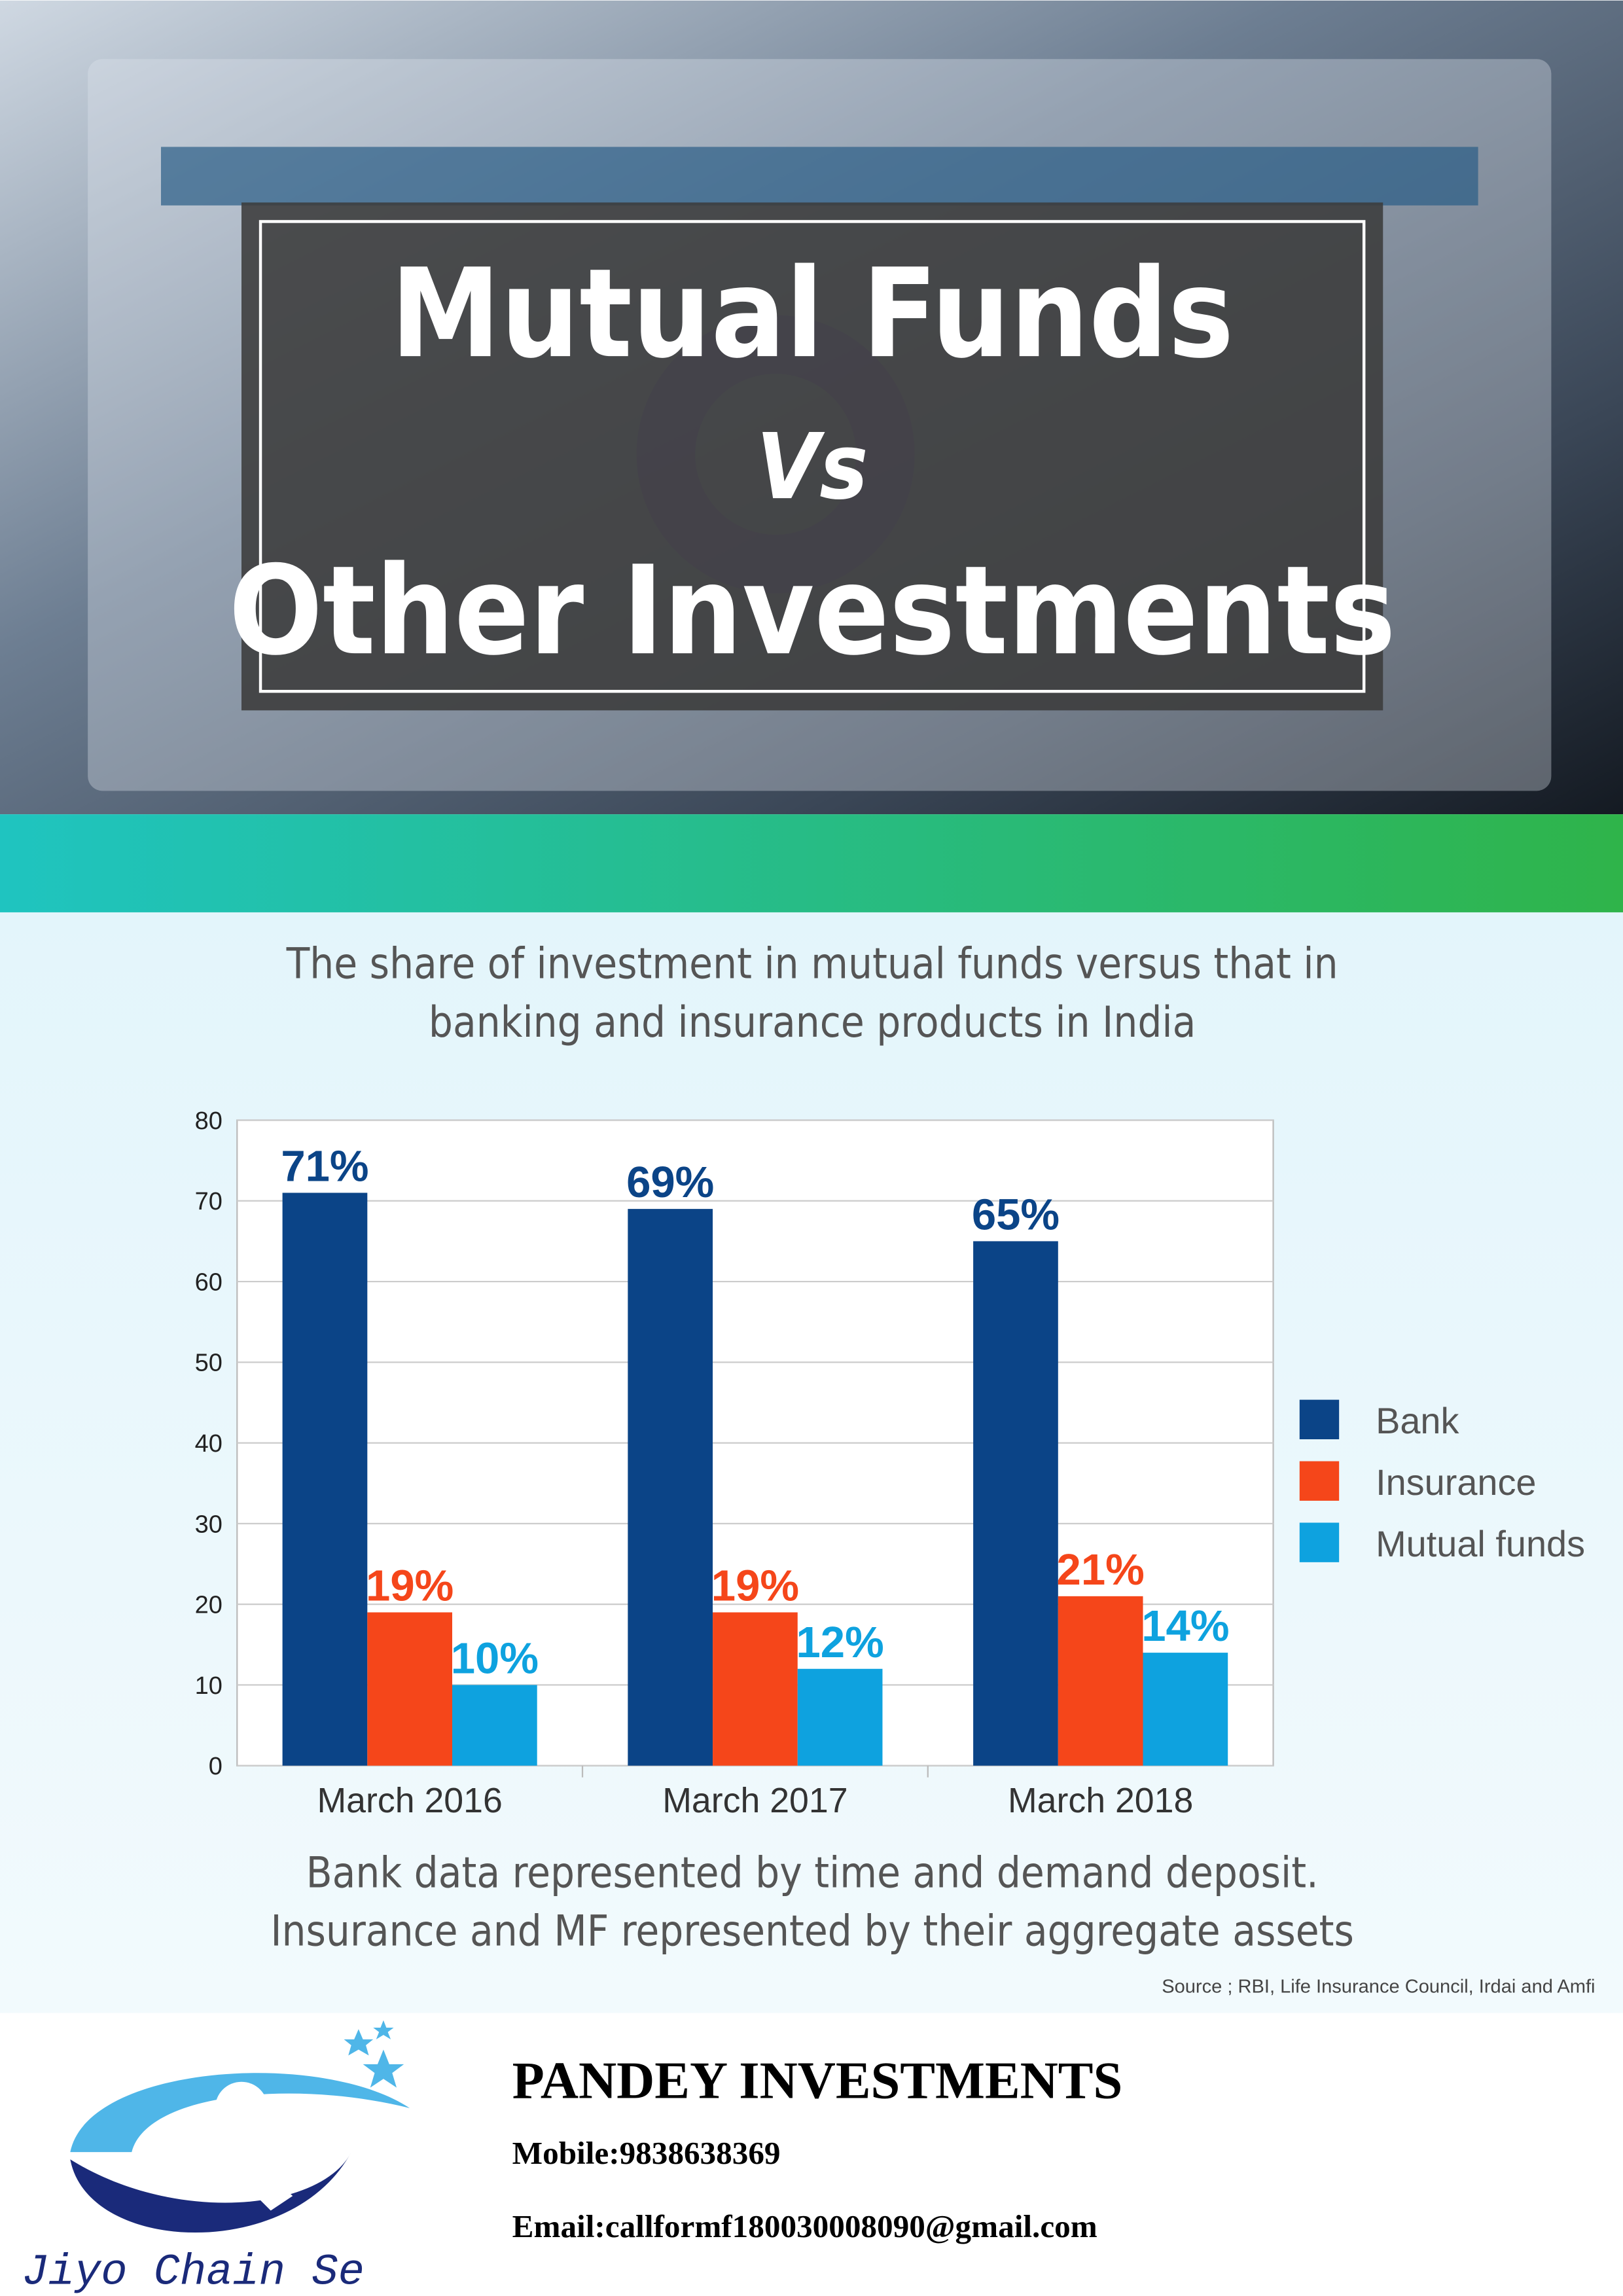 The height and width of the screenshot is (2296, 1623). What do you see at coordinates (409, 1800) in the screenshot?
I see `x-tick-label: March 2016` at bounding box center [409, 1800].